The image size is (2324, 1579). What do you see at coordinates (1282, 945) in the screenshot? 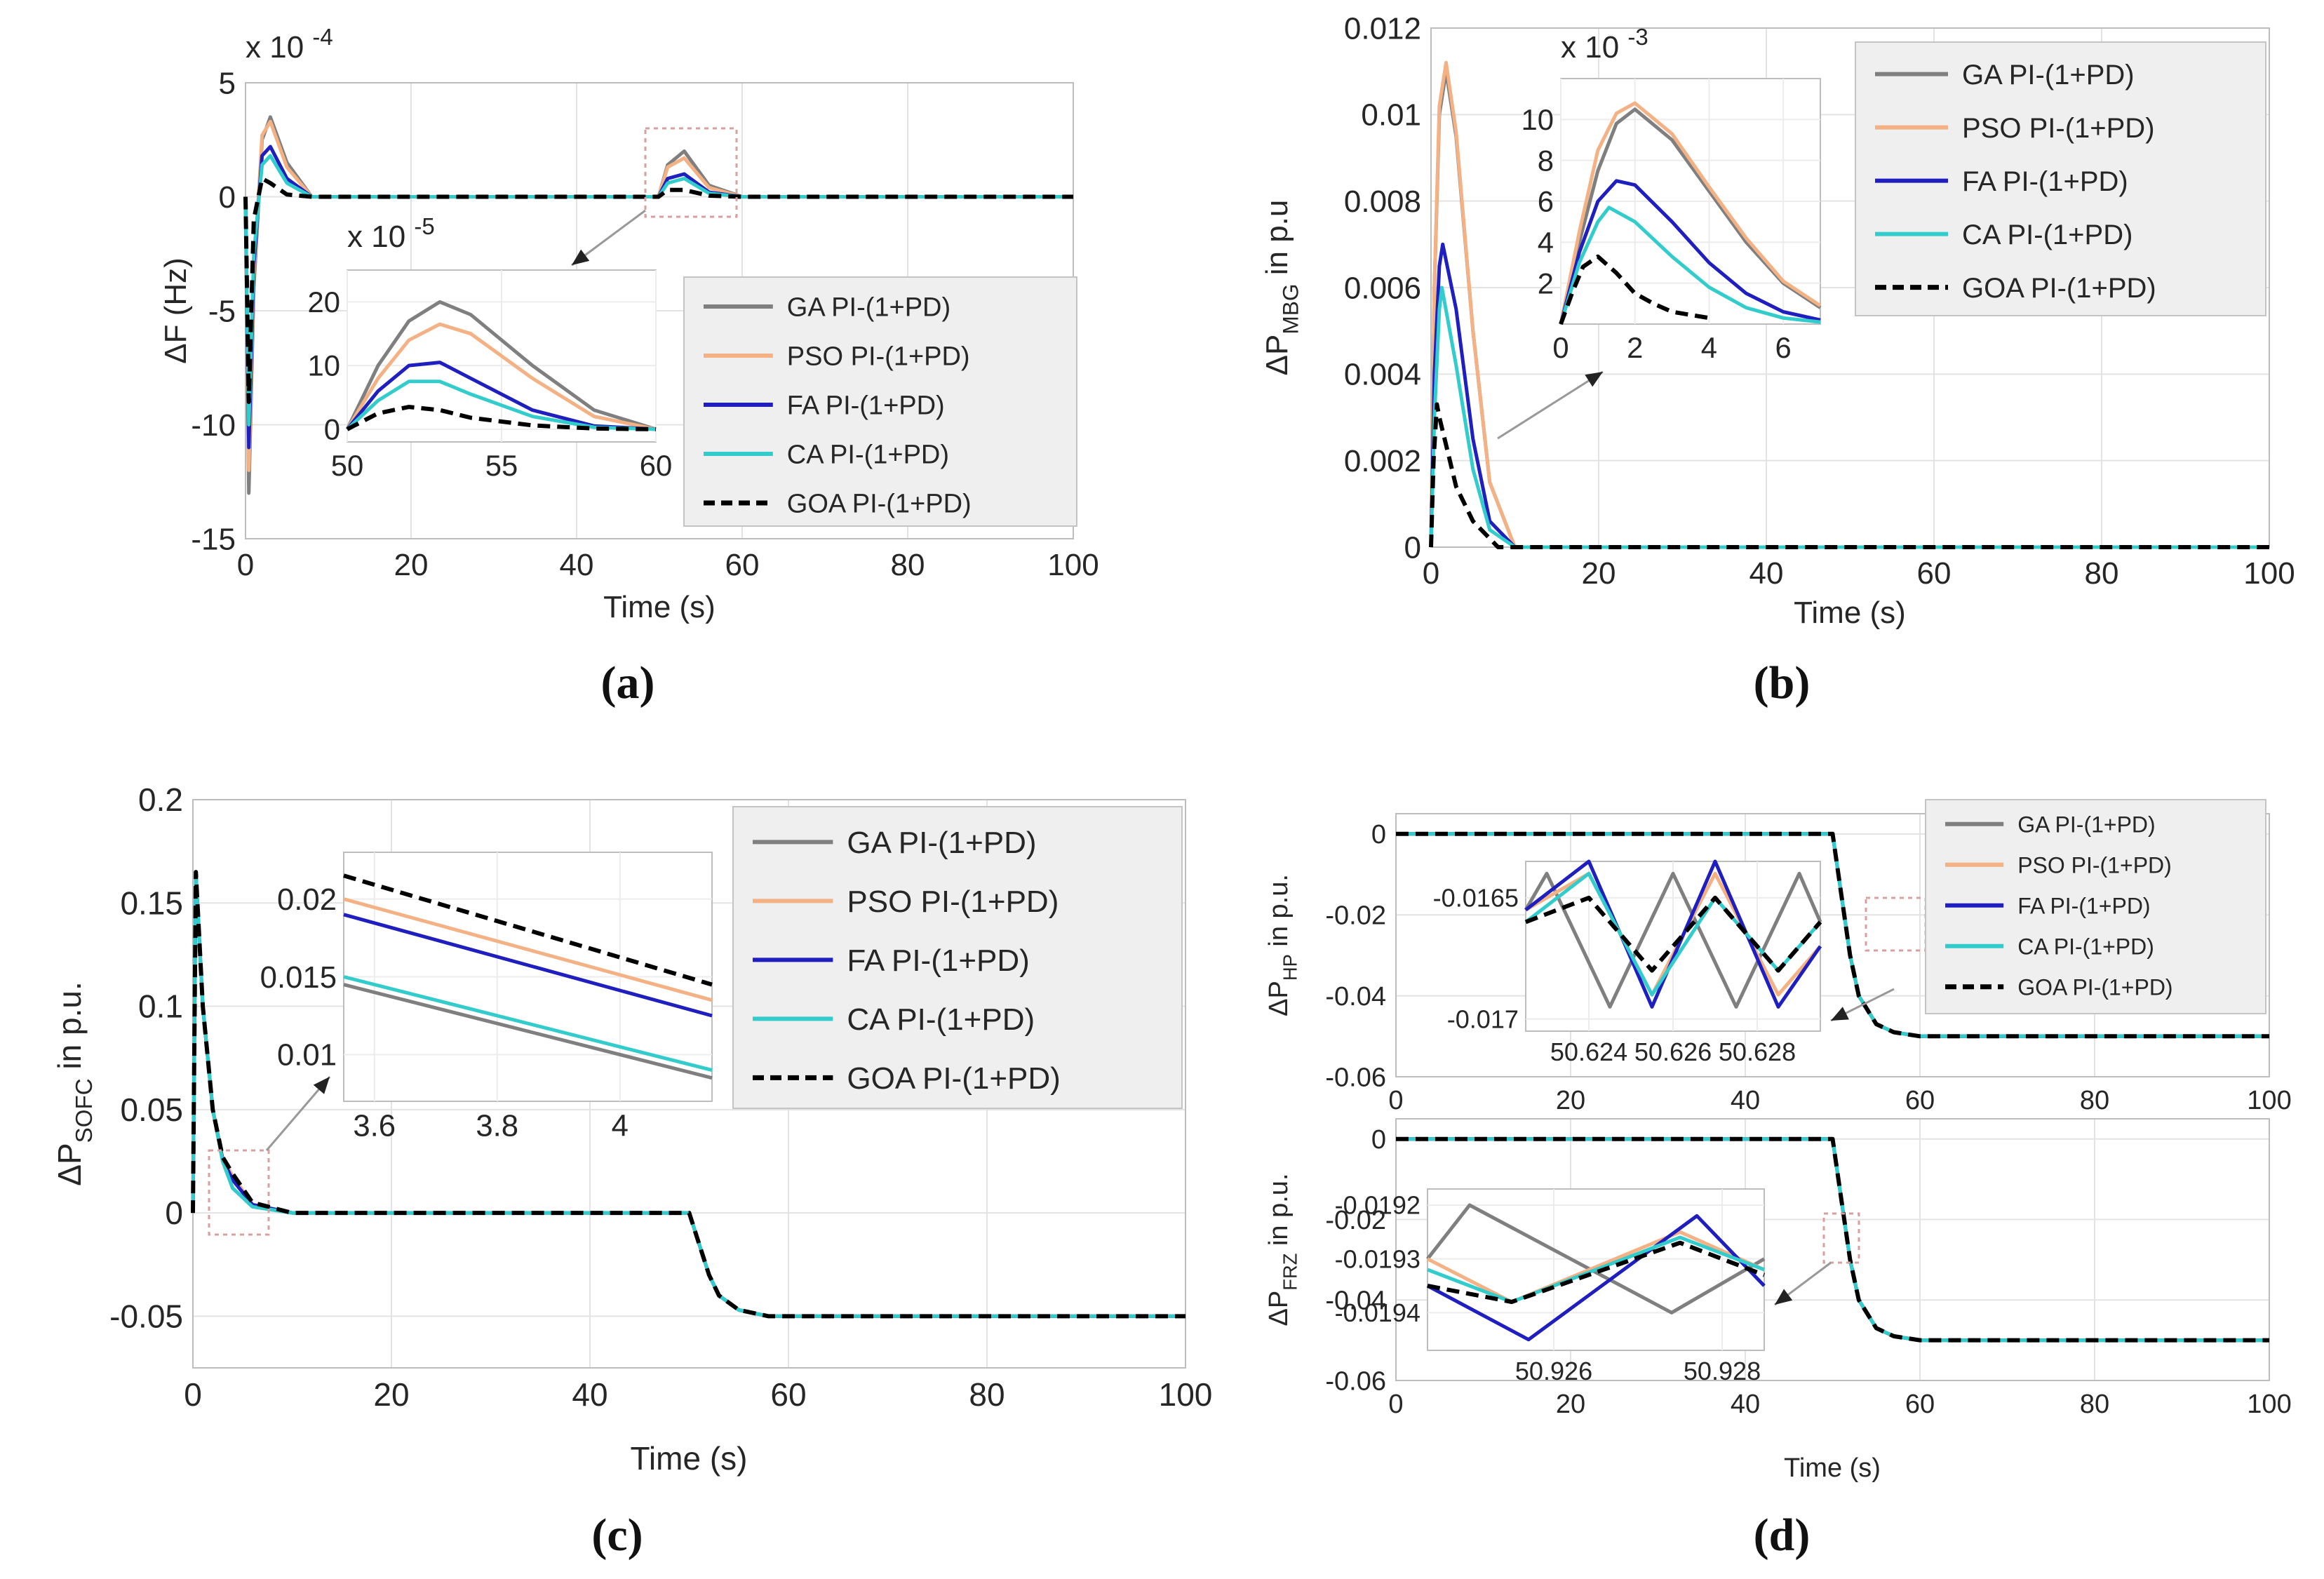
I see `y-axis-label: ΔPHP in p.u.` at bounding box center [1282, 945].